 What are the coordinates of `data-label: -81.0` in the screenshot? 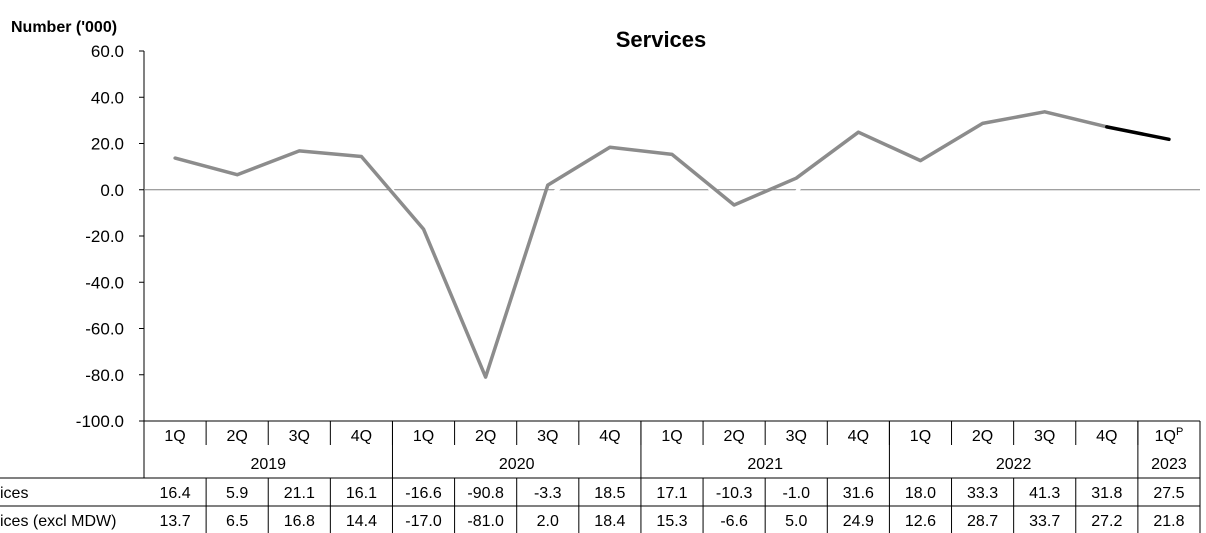 It's located at (485, 521).